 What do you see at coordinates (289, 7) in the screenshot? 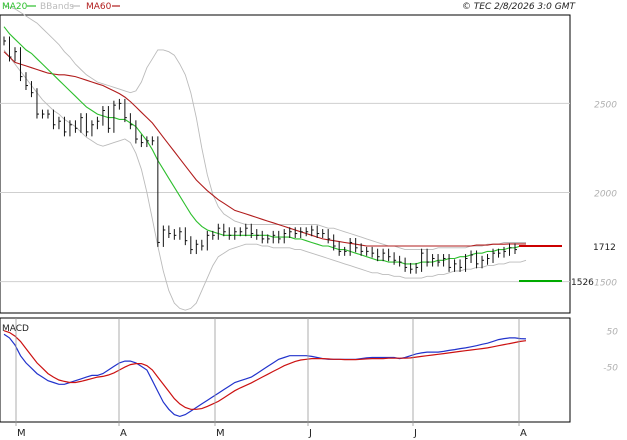
I see `chart-legend: MA20 BBands MA60 © TEC 2/8/2026 3:0 GMT` at bounding box center [289, 7].